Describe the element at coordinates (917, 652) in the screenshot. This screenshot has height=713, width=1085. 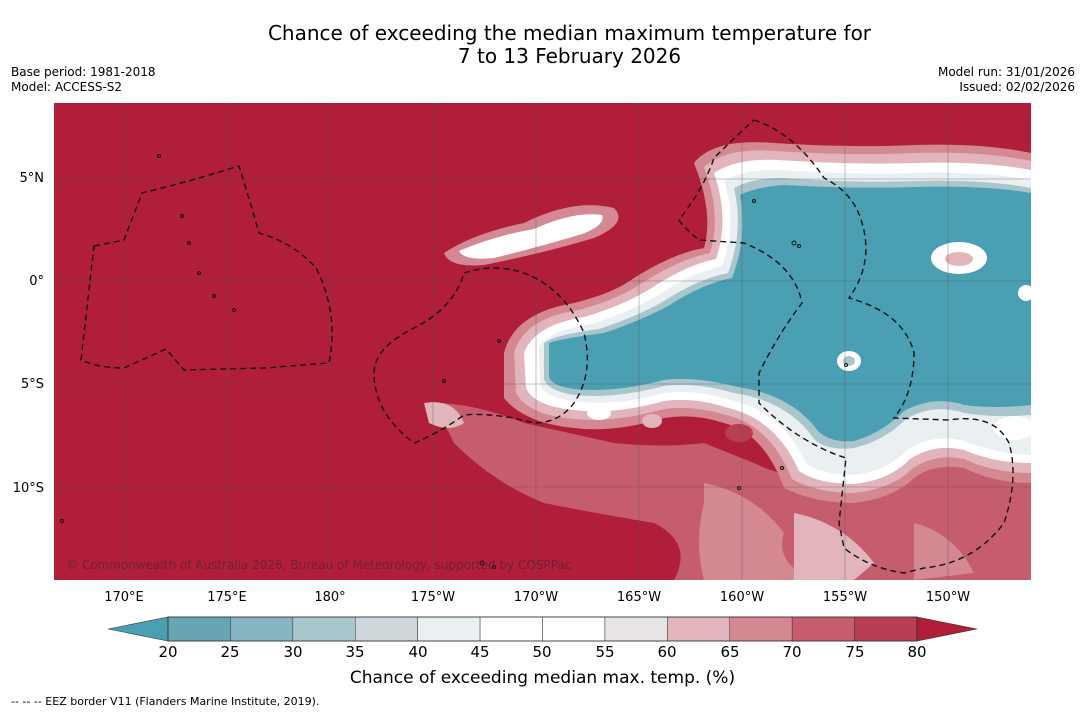
I see `colorbar-tick-80: 80` at that location.